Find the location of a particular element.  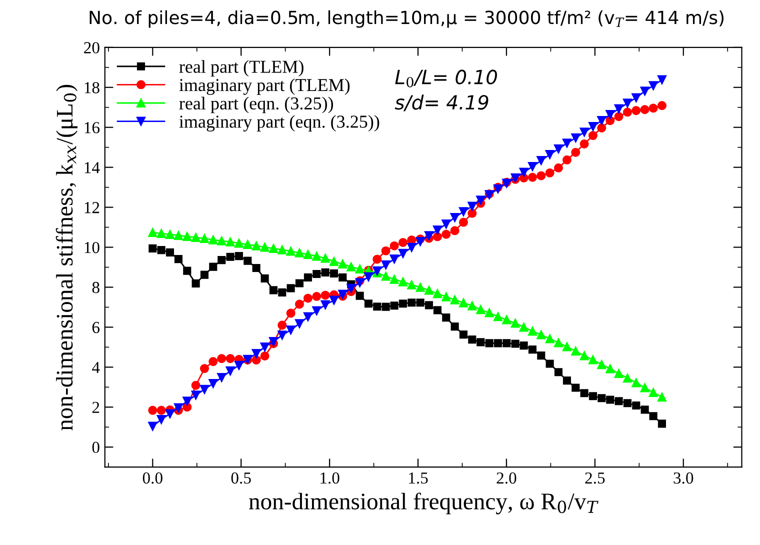

x-tick-label: 1.0 is located at coordinates (330, 478).